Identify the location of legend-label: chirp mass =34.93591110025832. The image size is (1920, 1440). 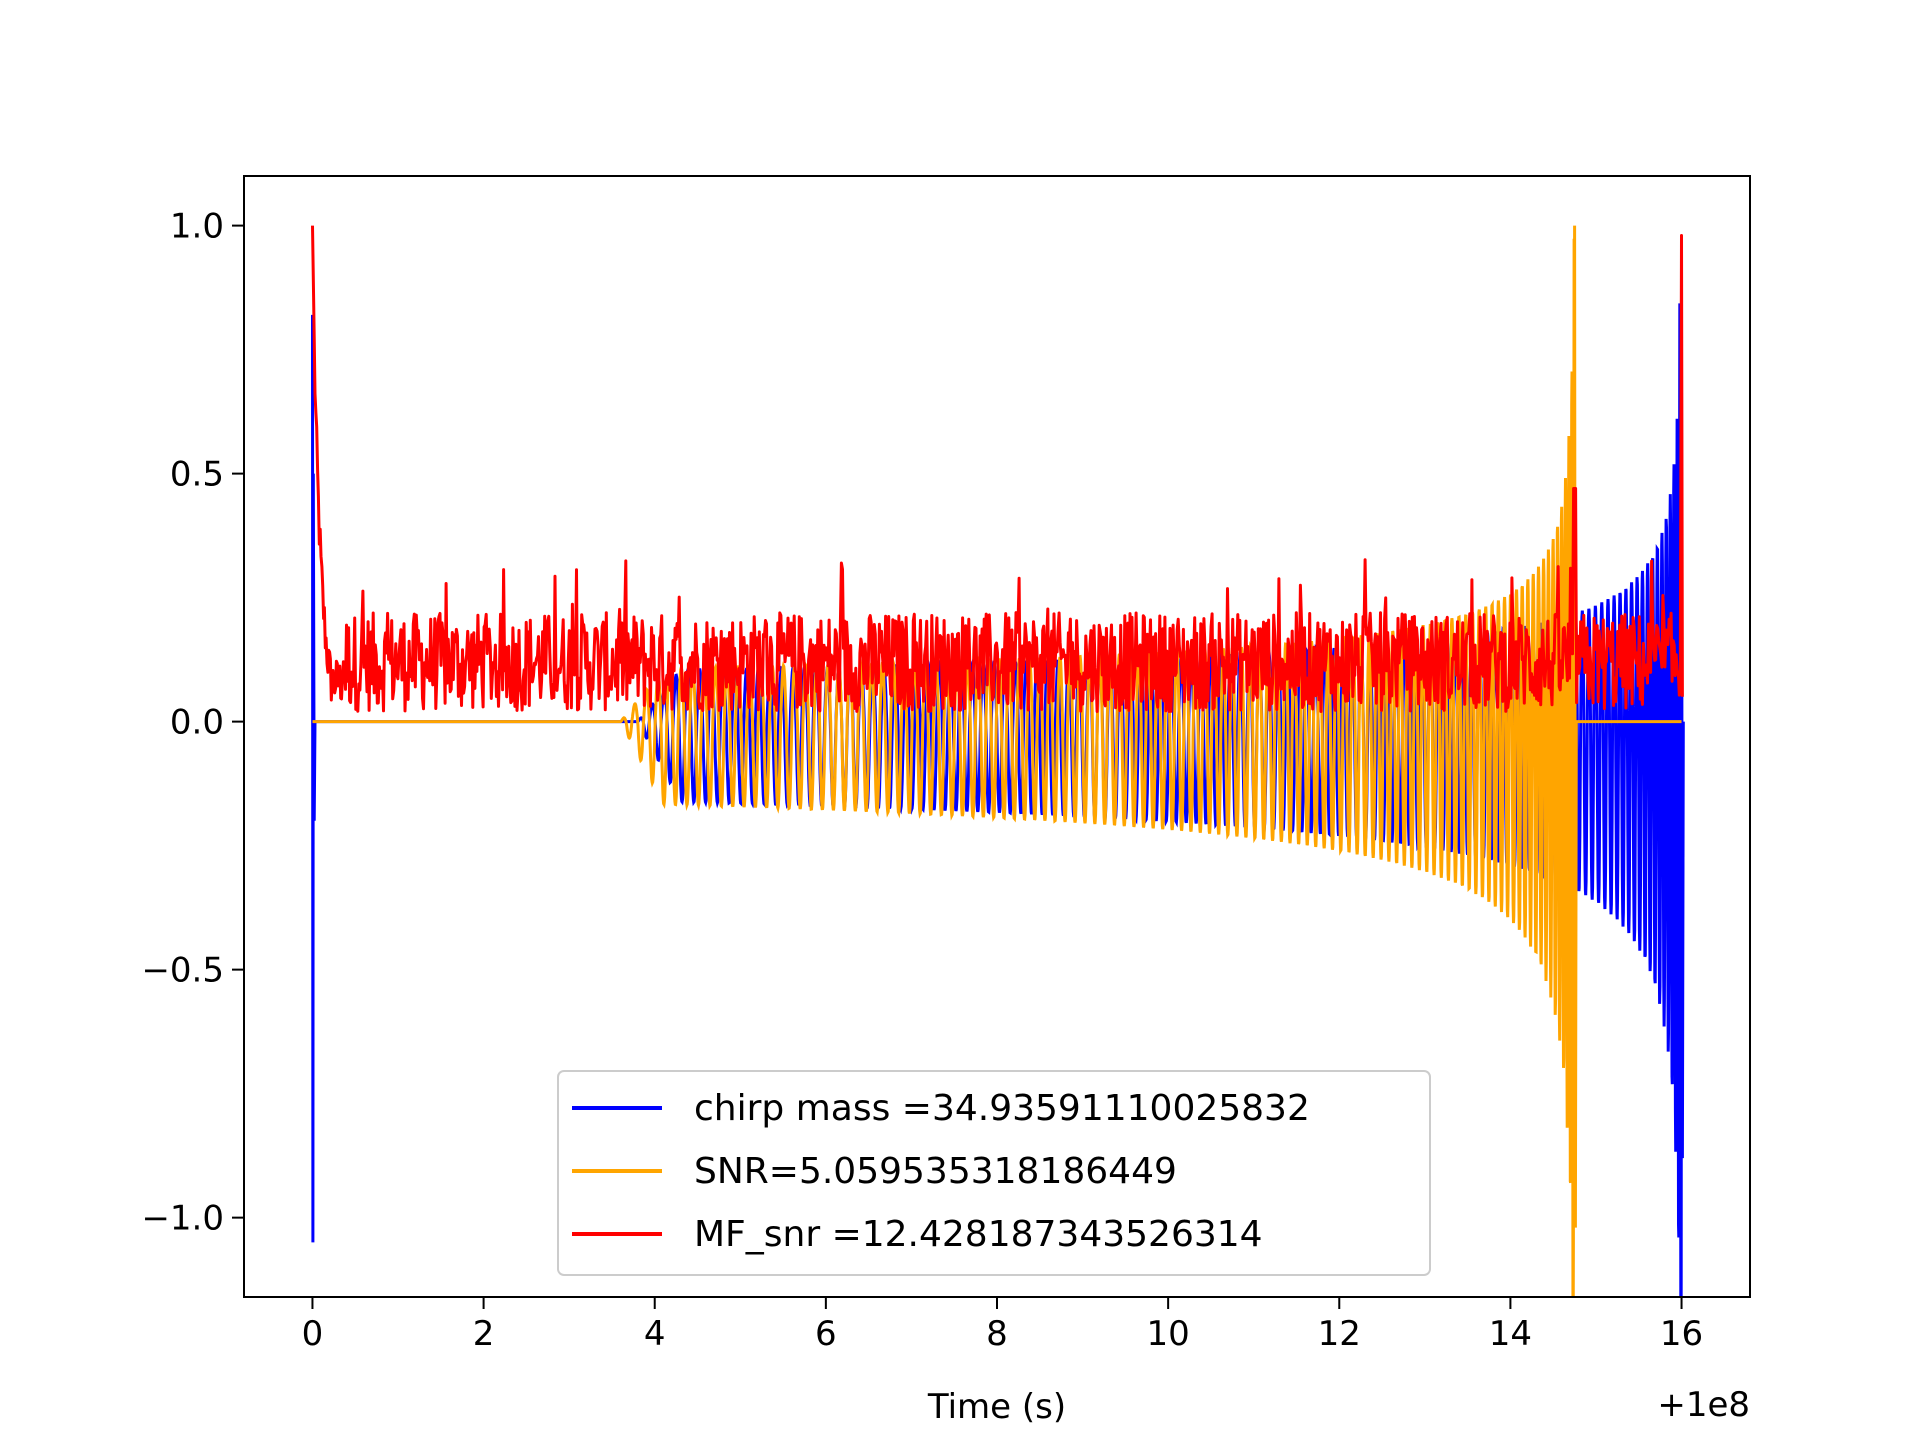
(1002, 1108).